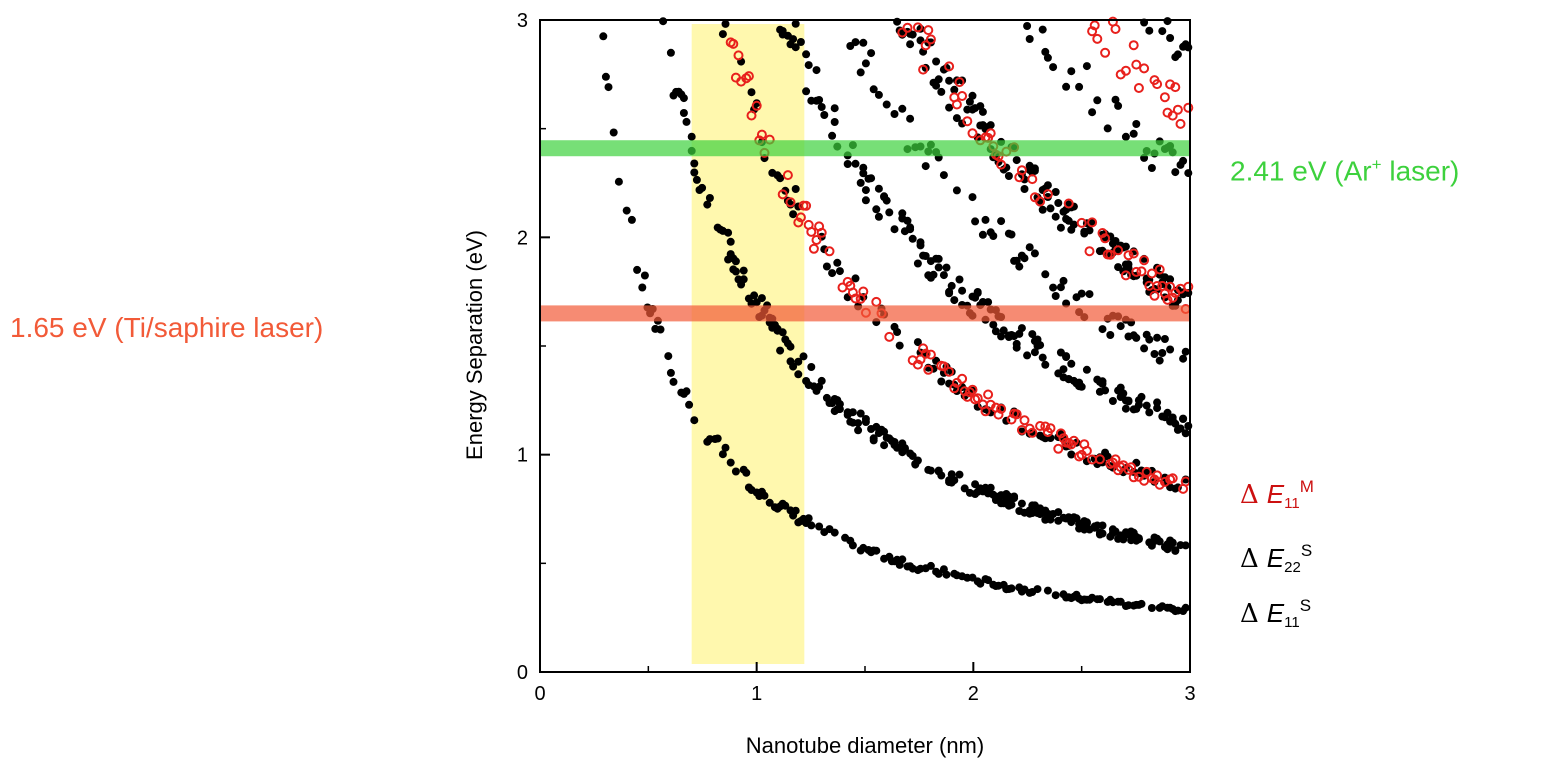 Image resolution: width=1549 pixels, height=768 pixels. What do you see at coordinates (1277, 494) in the screenshot?
I see `series-label-e11m: Δ E11M` at bounding box center [1277, 494].